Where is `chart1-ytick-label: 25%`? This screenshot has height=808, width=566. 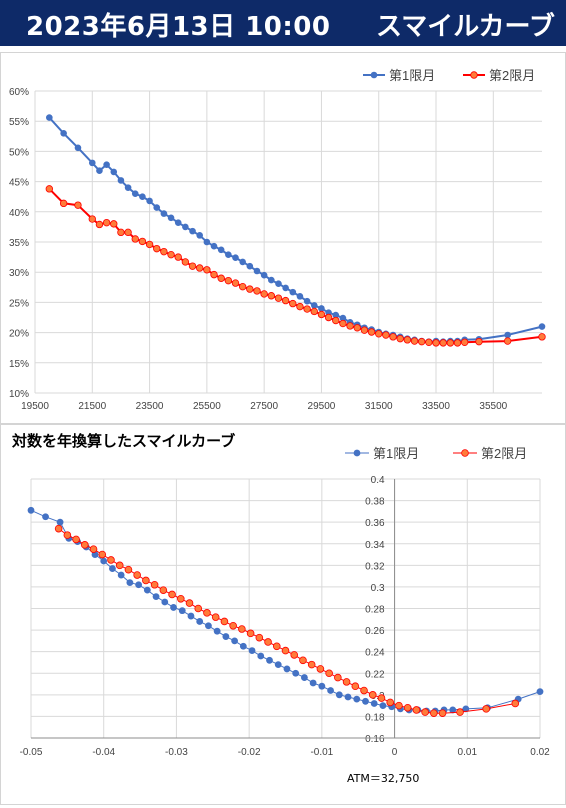
chart1-ytick-label: 25% is located at coordinates (19, 303).